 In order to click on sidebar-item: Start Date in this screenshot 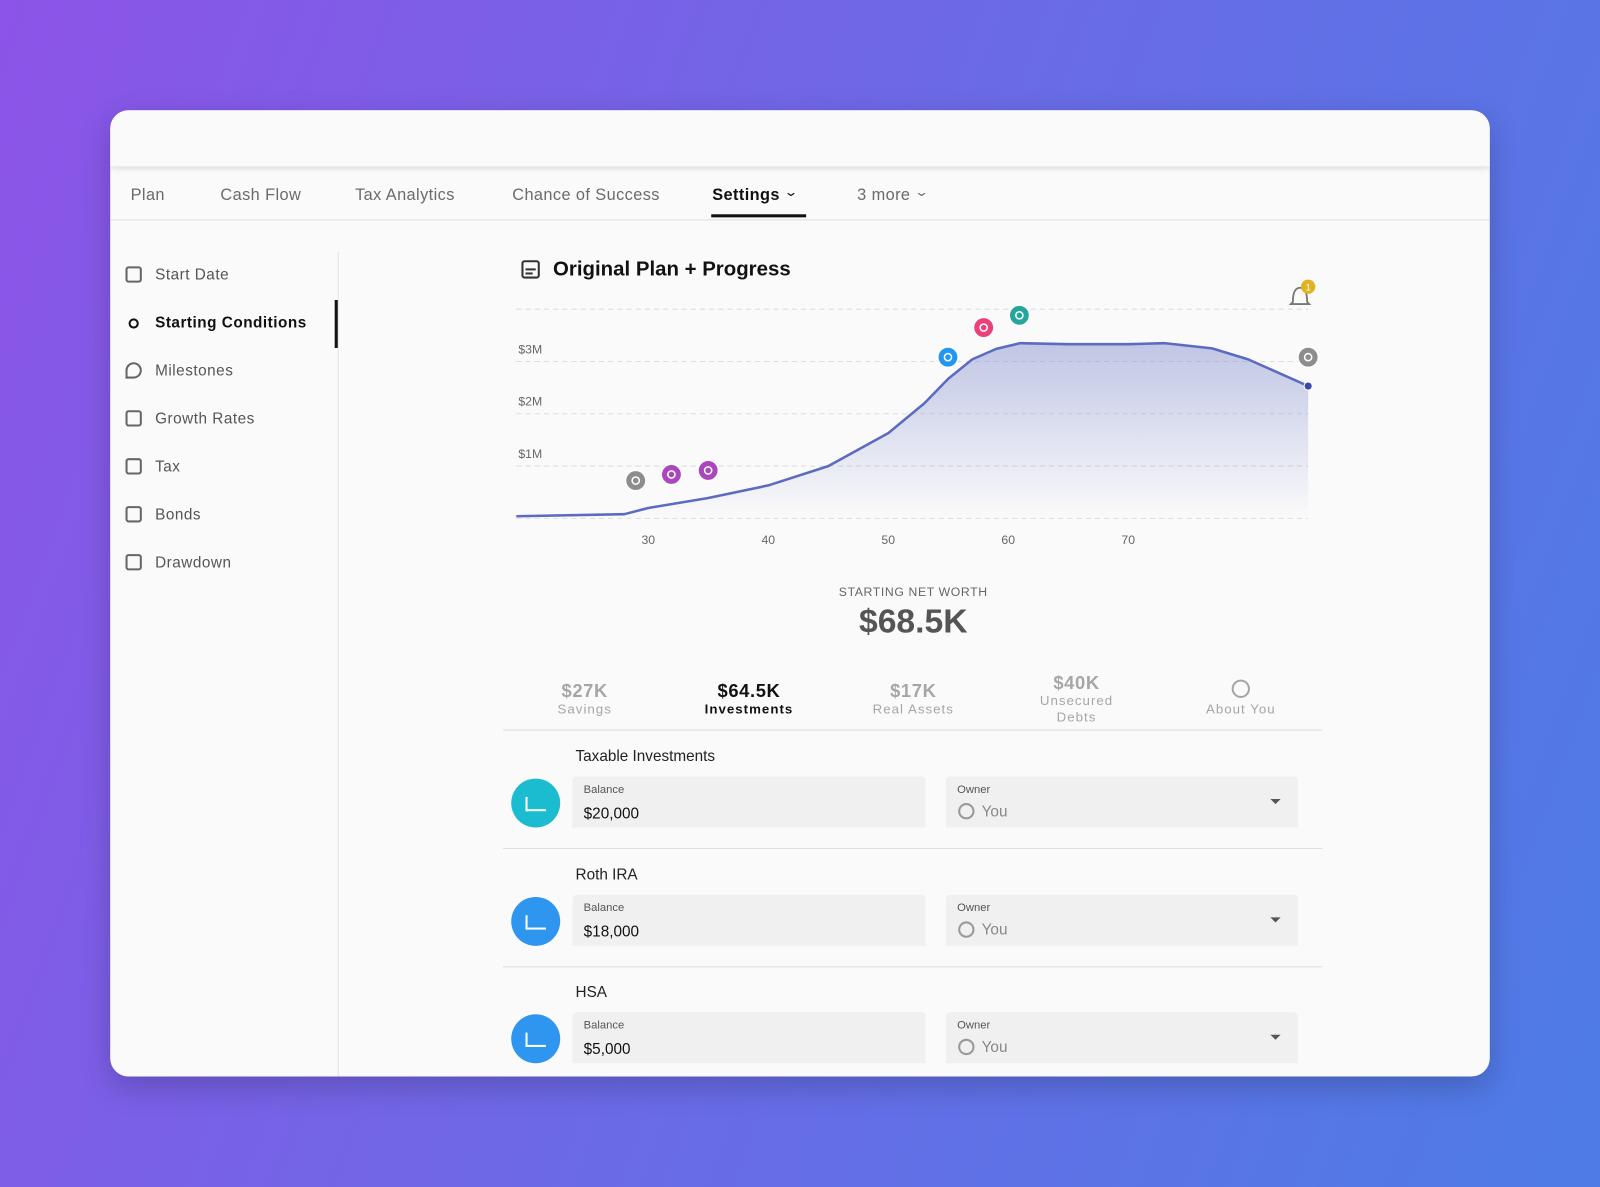, I will do `click(192, 275)`.